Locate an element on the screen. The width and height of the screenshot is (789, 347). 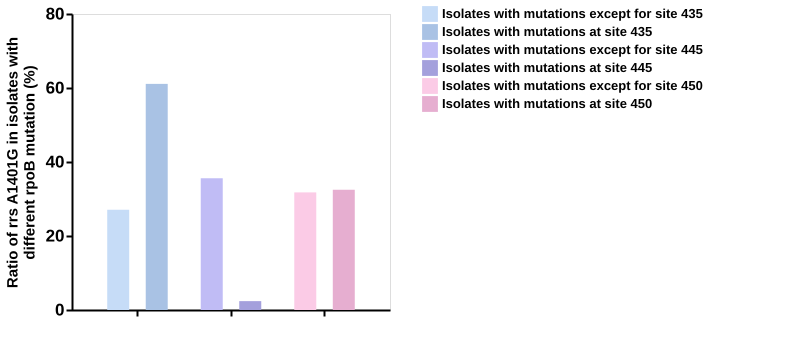
legend-label: Isolates with mutations at site 435 is located at coordinates (547, 31).